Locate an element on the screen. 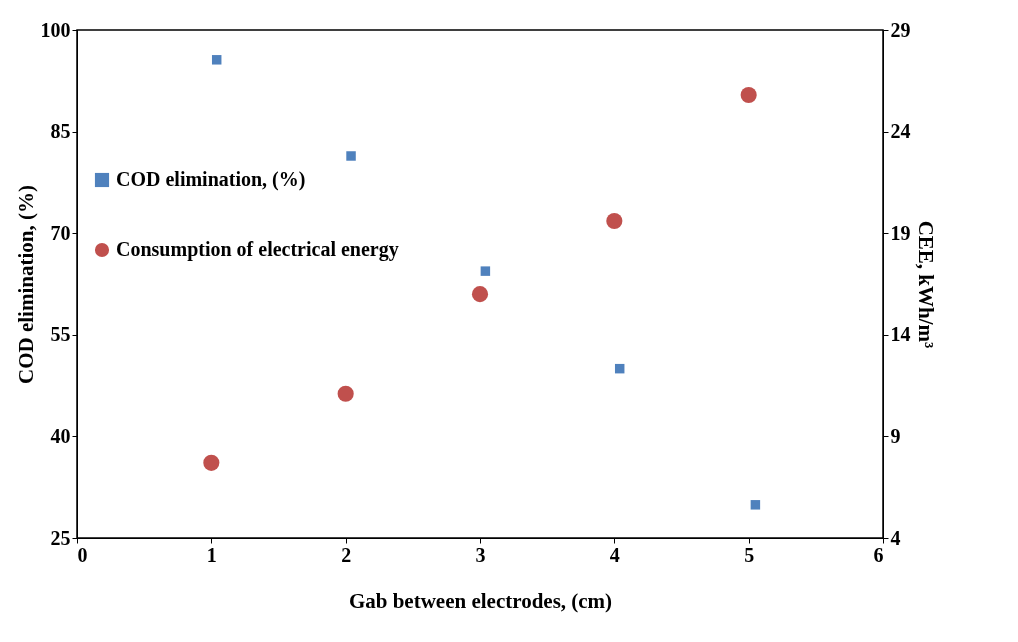 This screenshot has width=1018, height=642. legend-label: COD elimination, (%) is located at coordinates (211, 179).